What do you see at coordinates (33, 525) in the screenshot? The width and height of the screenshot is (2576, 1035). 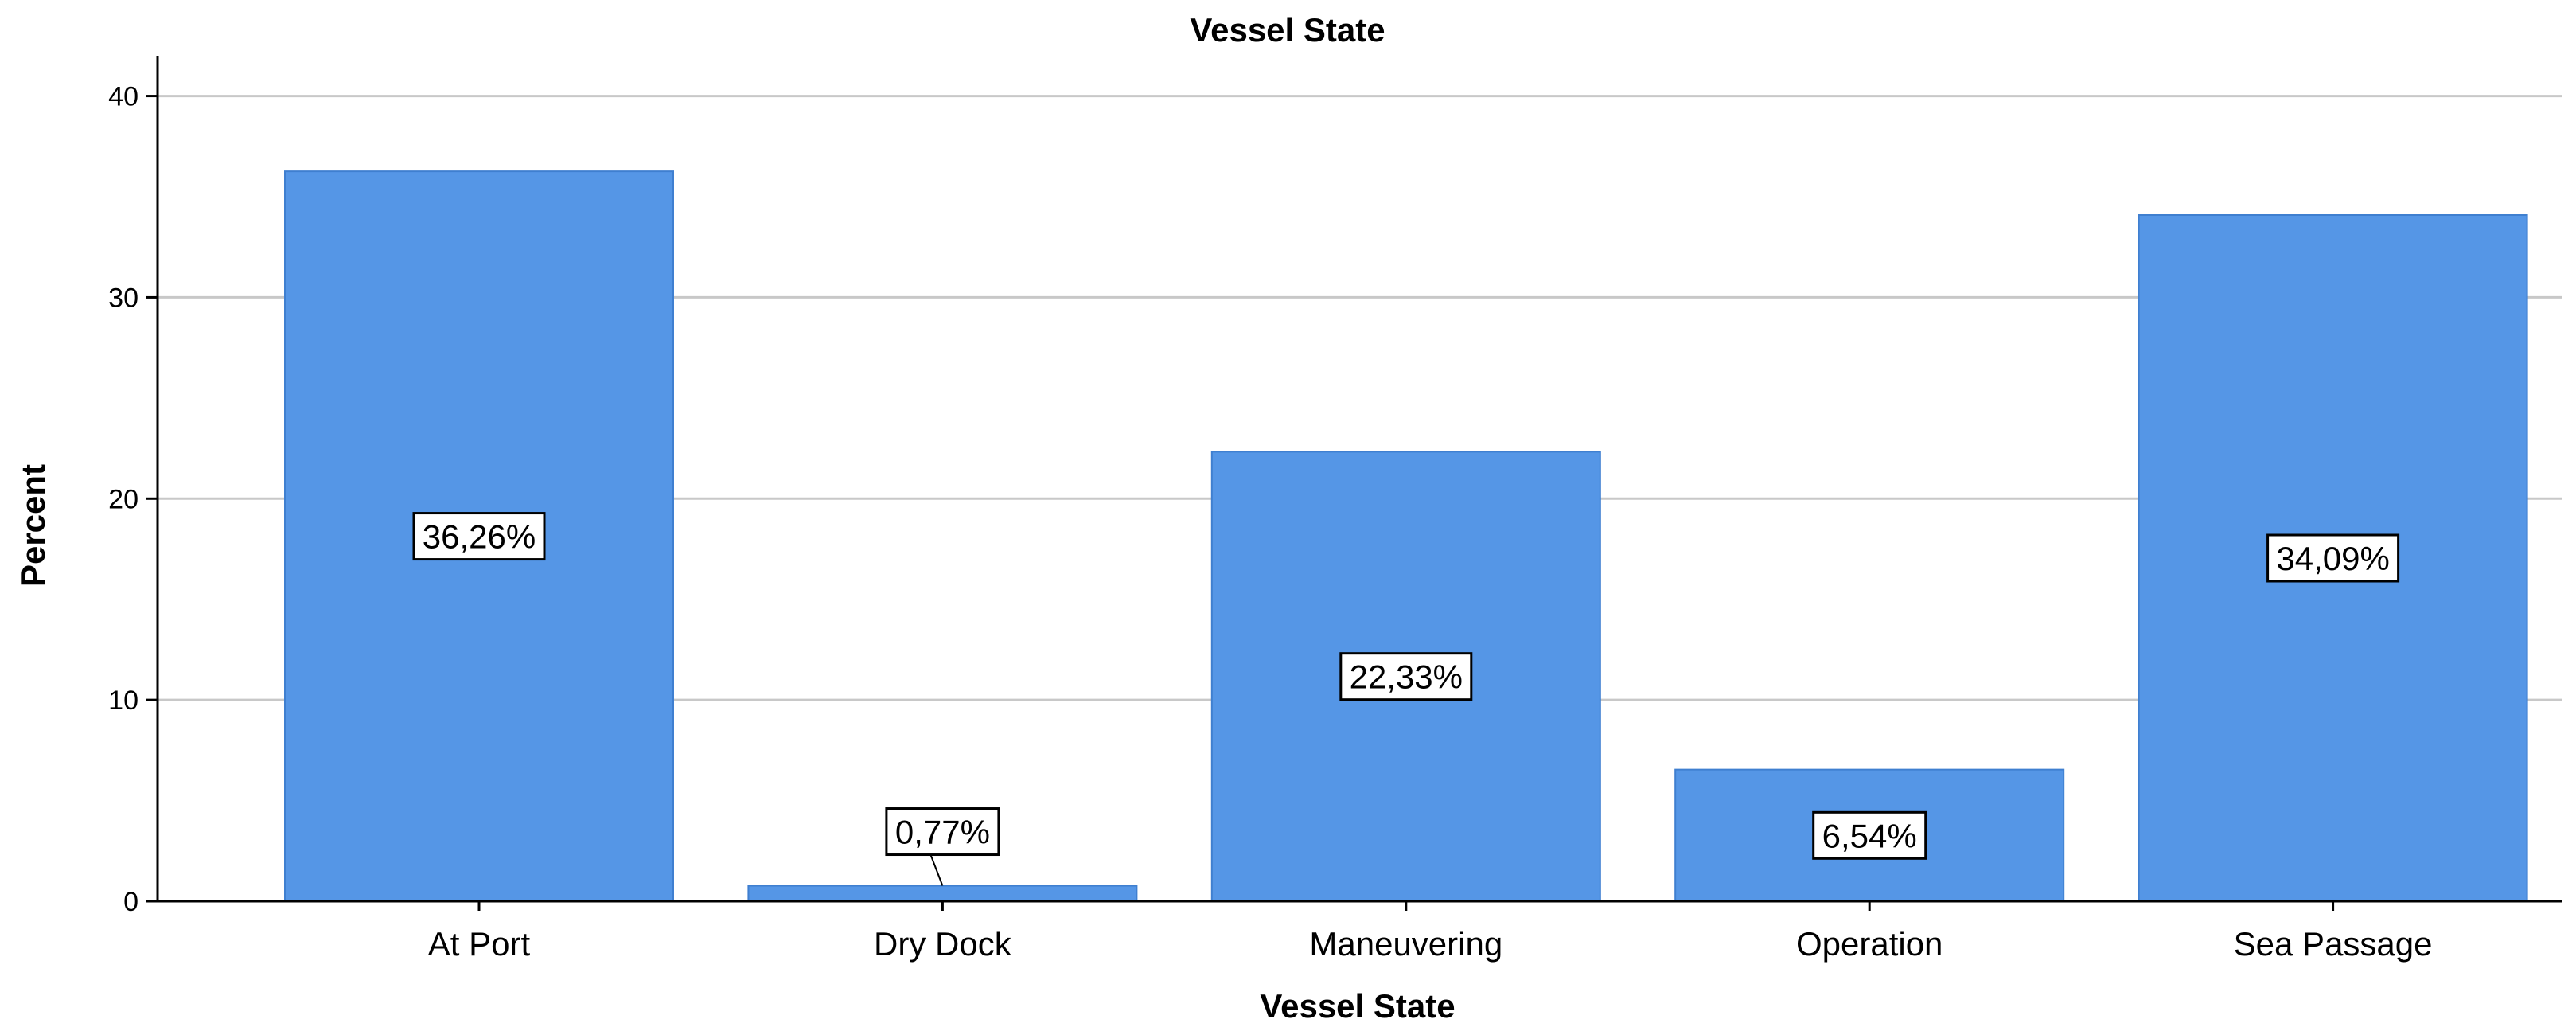 I see `y-axis-label: Percent` at bounding box center [33, 525].